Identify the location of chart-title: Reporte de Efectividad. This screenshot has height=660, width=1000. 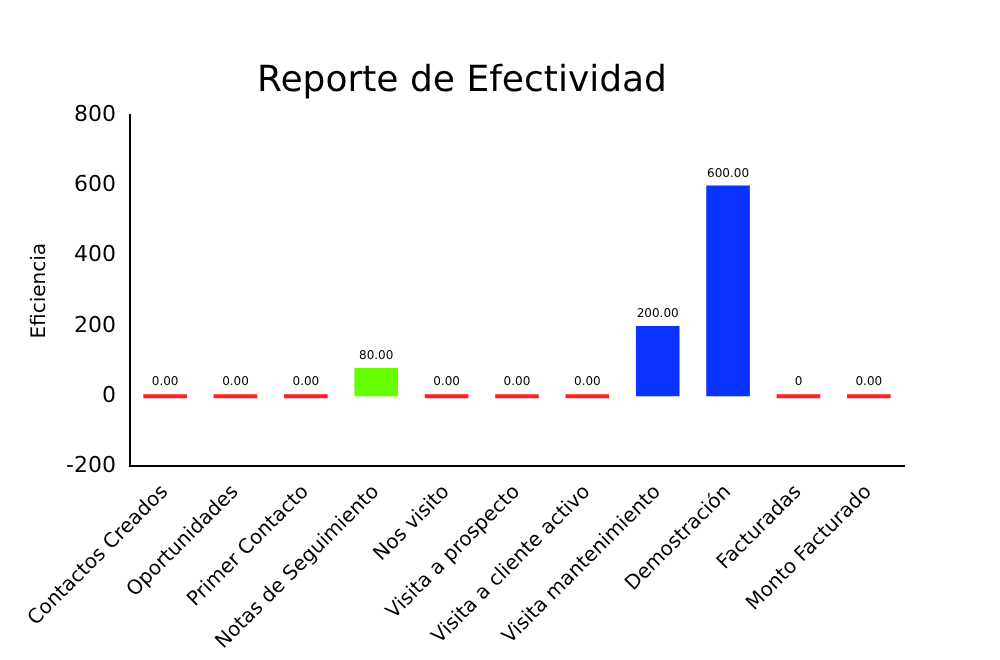
(462, 79).